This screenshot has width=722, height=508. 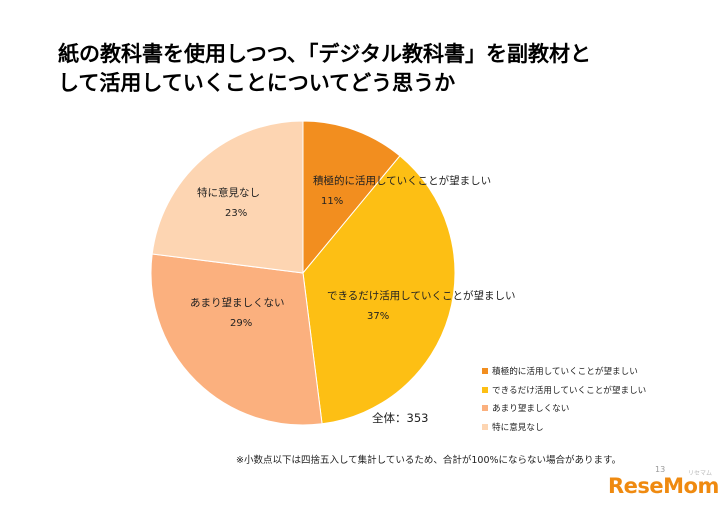 I want to click on legend-label: 積極的に活用していくことが望ましい, so click(x=565, y=372).